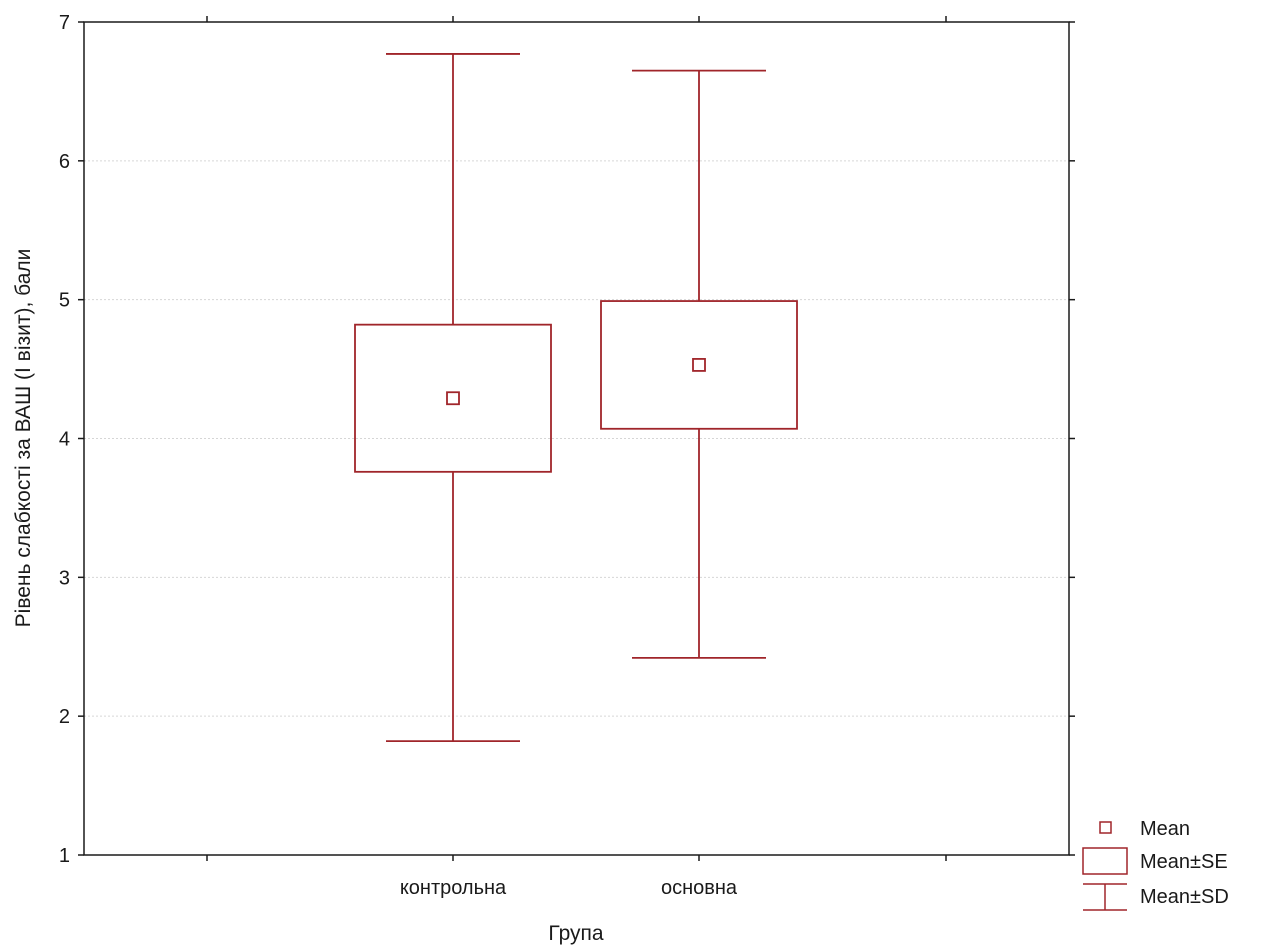 Image resolution: width=1269 pixels, height=949 pixels. I want to click on x-axis-title: Група, so click(576, 933).